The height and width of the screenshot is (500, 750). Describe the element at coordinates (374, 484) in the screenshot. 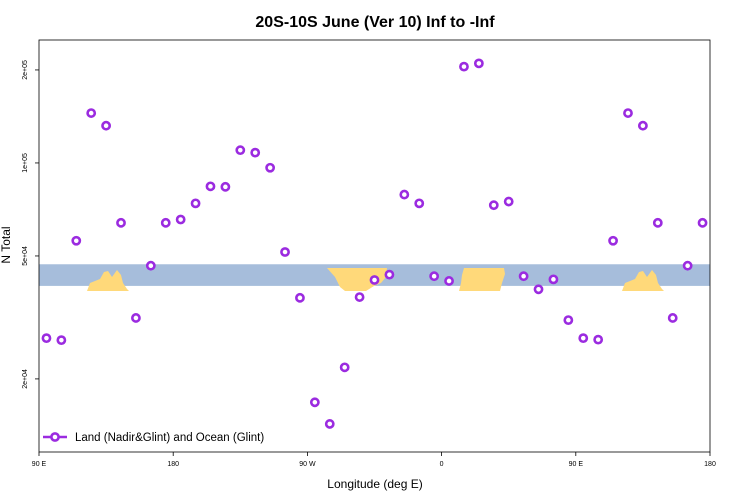

I see `x-axis-label: Longitude (deg E)` at that location.